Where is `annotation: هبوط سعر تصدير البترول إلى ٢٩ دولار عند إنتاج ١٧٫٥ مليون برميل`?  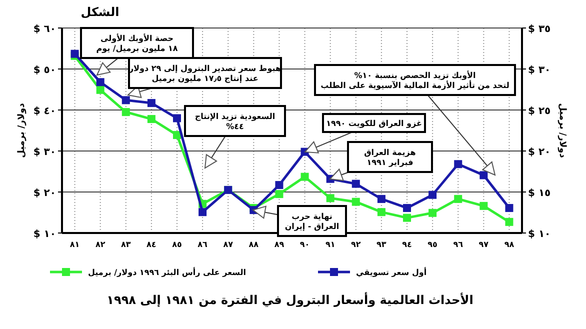 annotation: هبوط سعر تصدير البترول إلى ٢٩ دولار عند إنتاج ١٧٫٥ مليون برميل is located at coordinates (205, 73).